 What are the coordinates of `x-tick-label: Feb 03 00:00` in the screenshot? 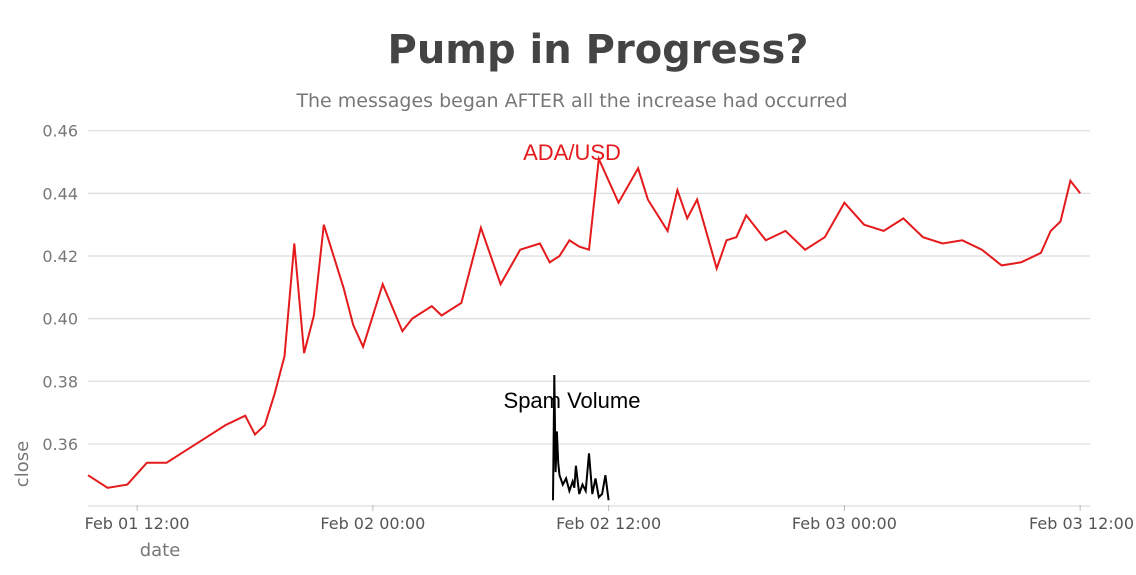 It's located at (844, 523).